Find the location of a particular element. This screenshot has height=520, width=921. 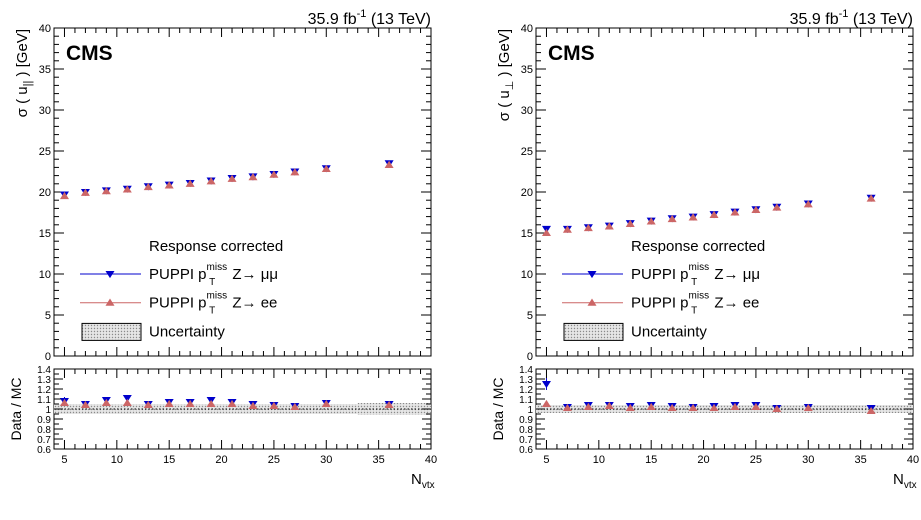

x-tick-label: 15 is located at coordinates (651, 460).